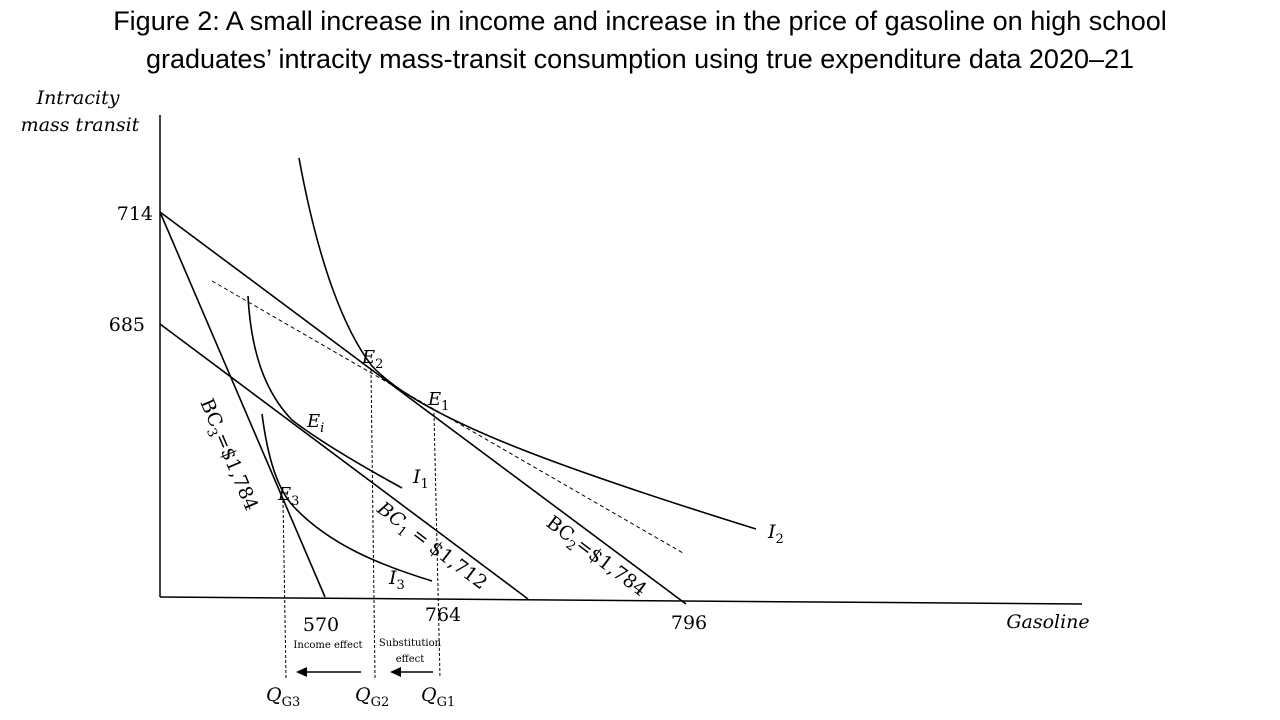 The height and width of the screenshot is (720, 1280). I want to click on indifference-curve-i3, so click(347, 497).